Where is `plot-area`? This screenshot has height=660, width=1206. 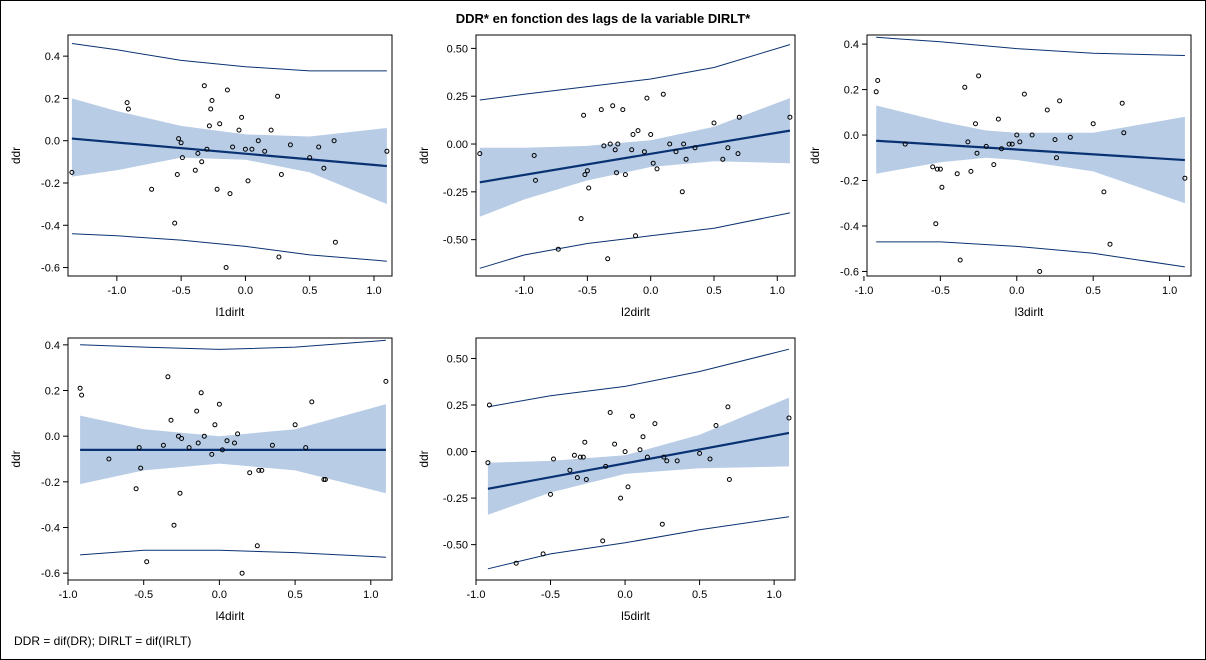 plot-area is located at coordinates (635, 155).